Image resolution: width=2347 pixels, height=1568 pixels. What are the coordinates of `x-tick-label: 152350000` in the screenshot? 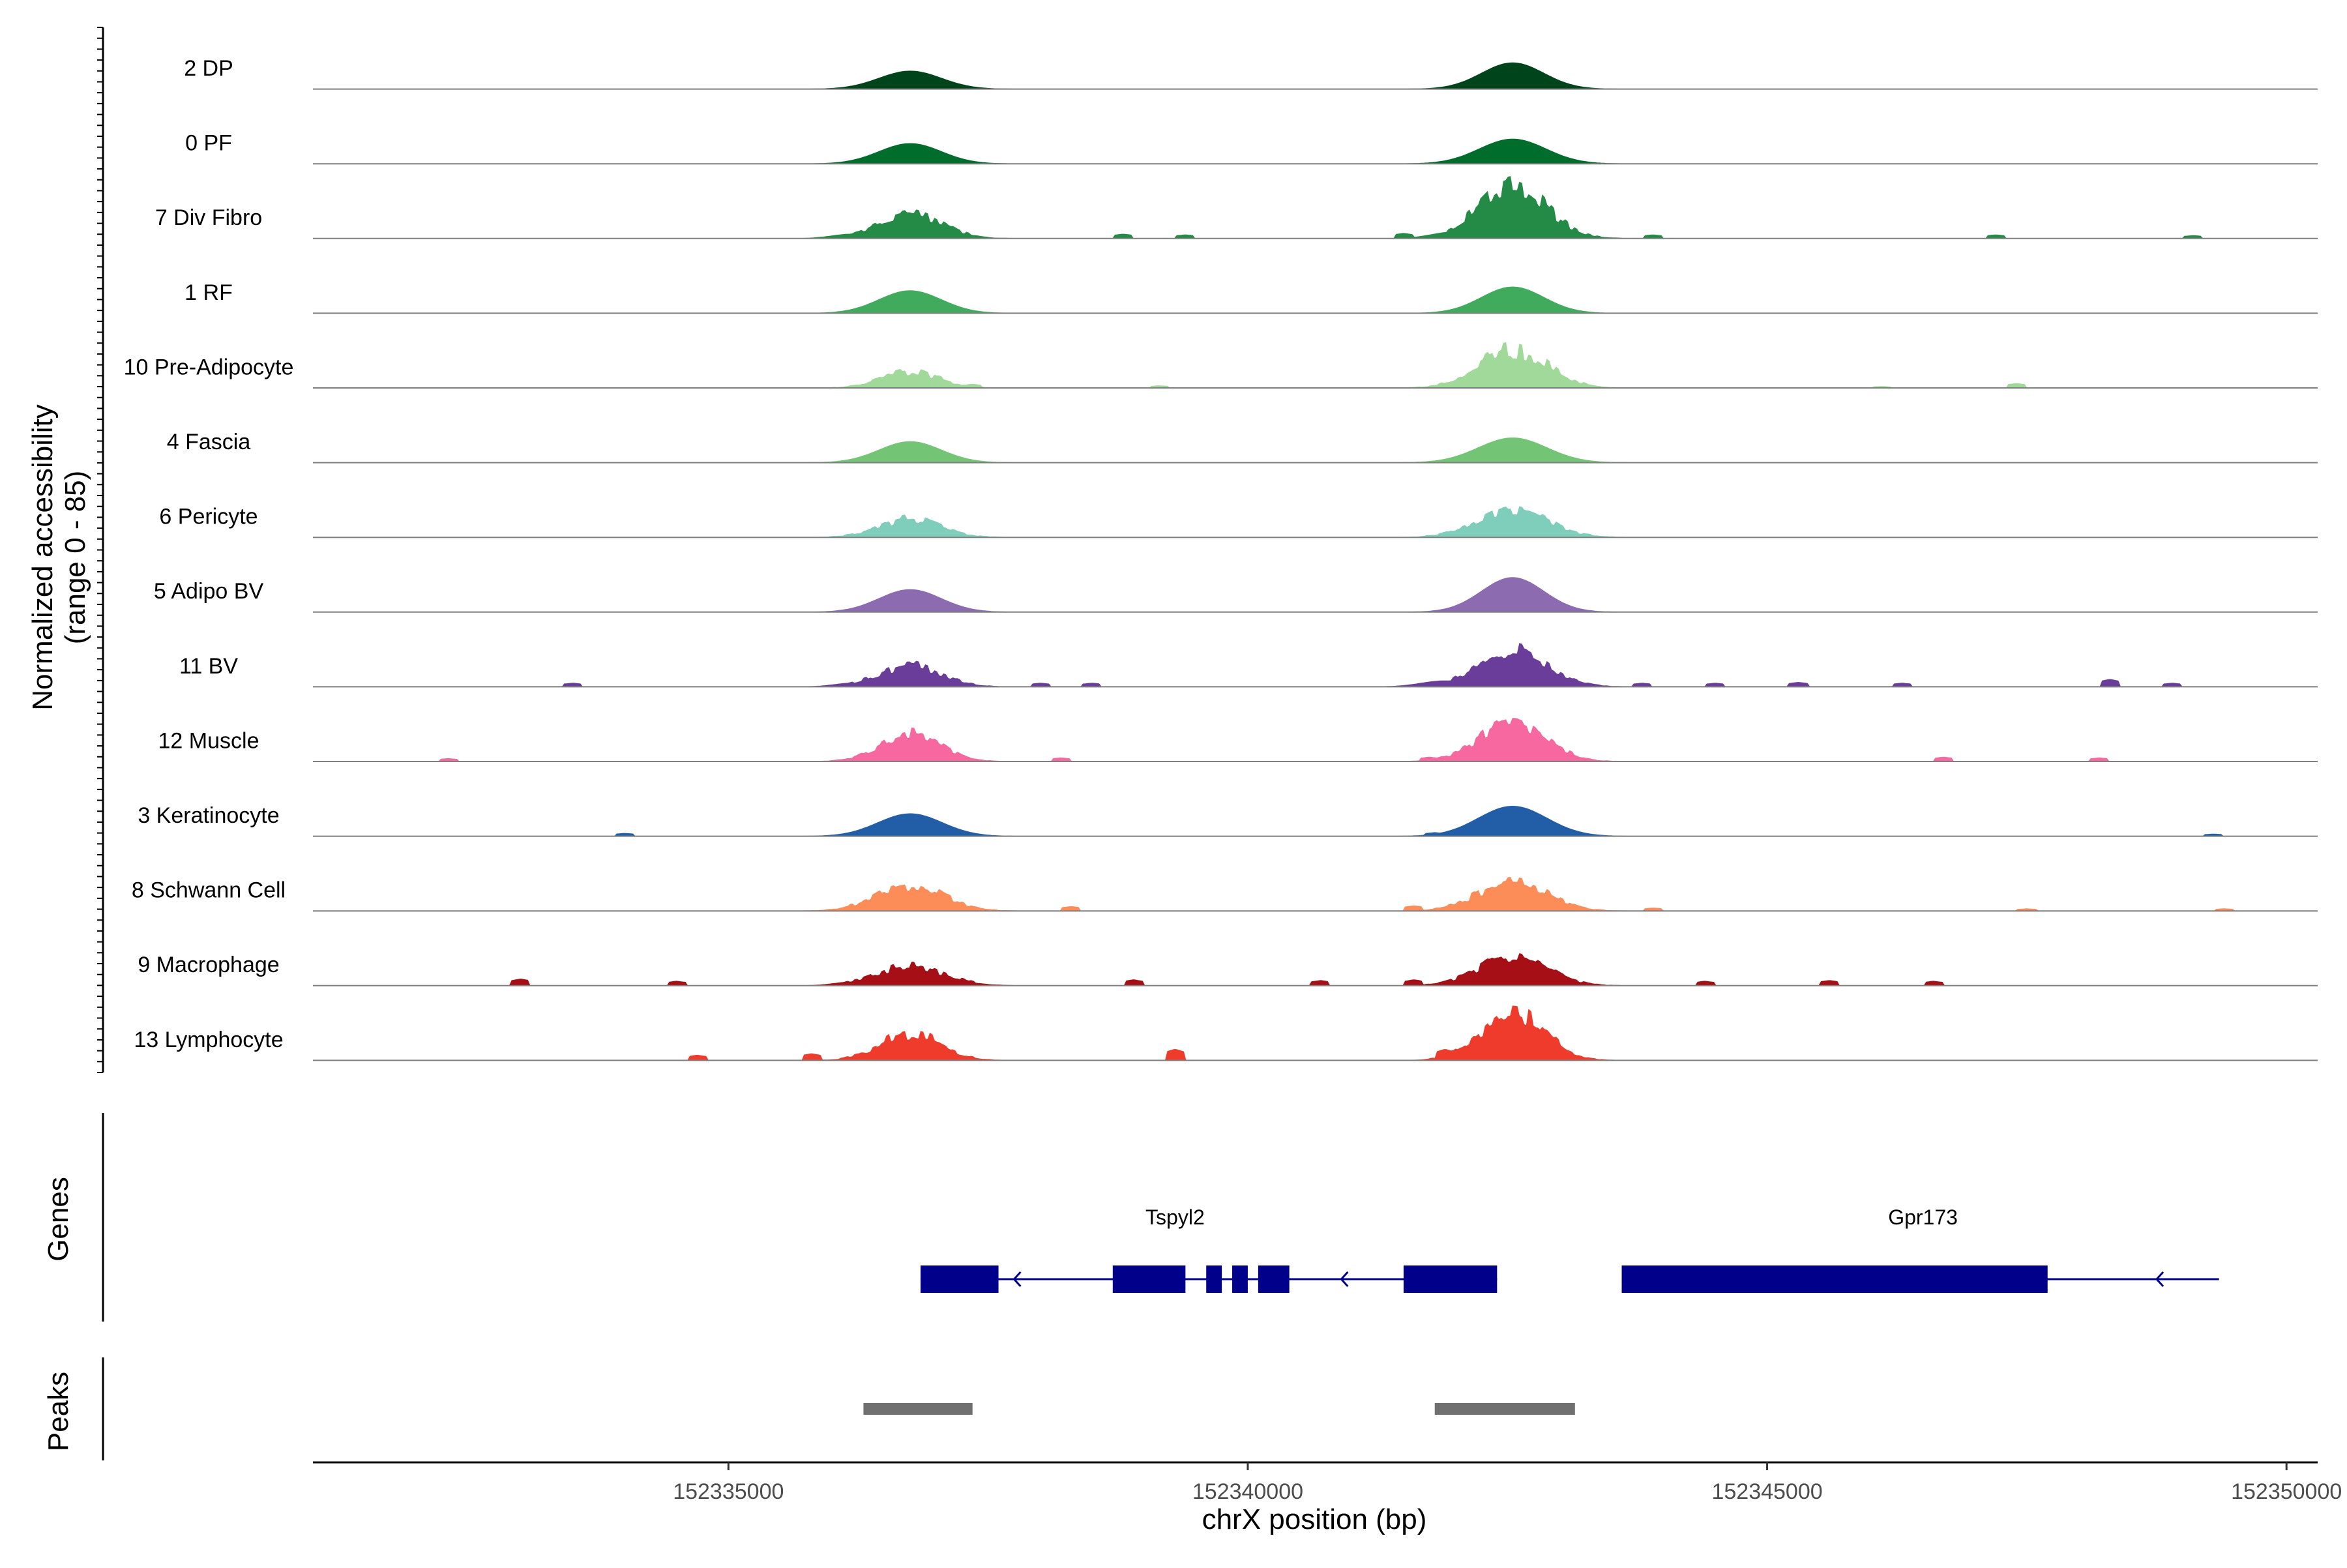 It's located at (2286, 1491).